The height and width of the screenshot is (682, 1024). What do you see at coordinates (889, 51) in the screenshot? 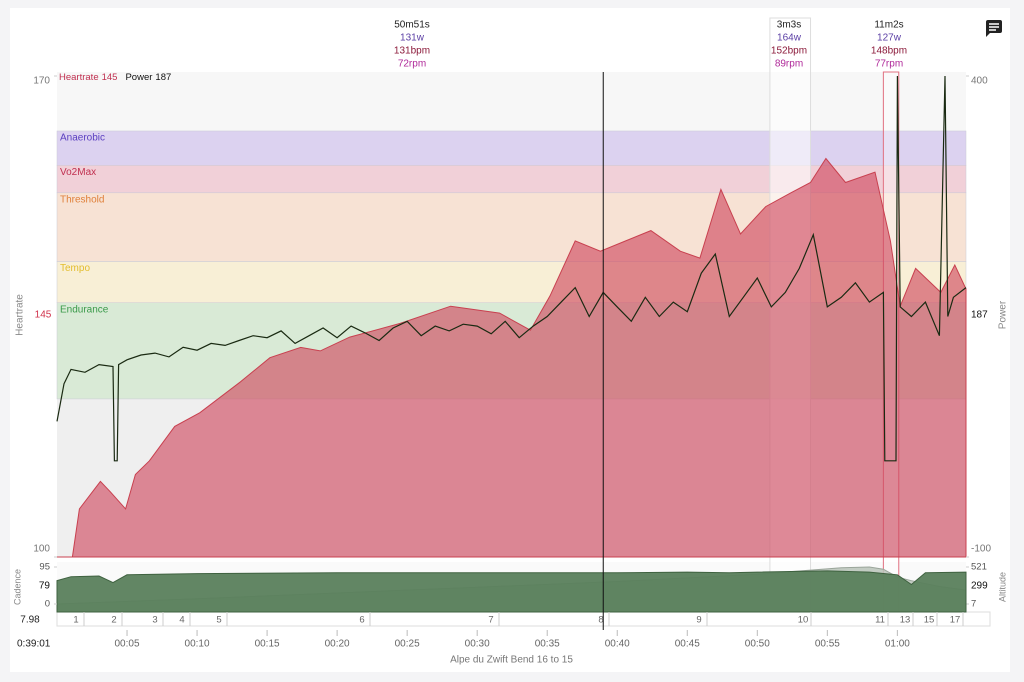
I see `annotation: 148bpm` at bounding box center [889, 51].